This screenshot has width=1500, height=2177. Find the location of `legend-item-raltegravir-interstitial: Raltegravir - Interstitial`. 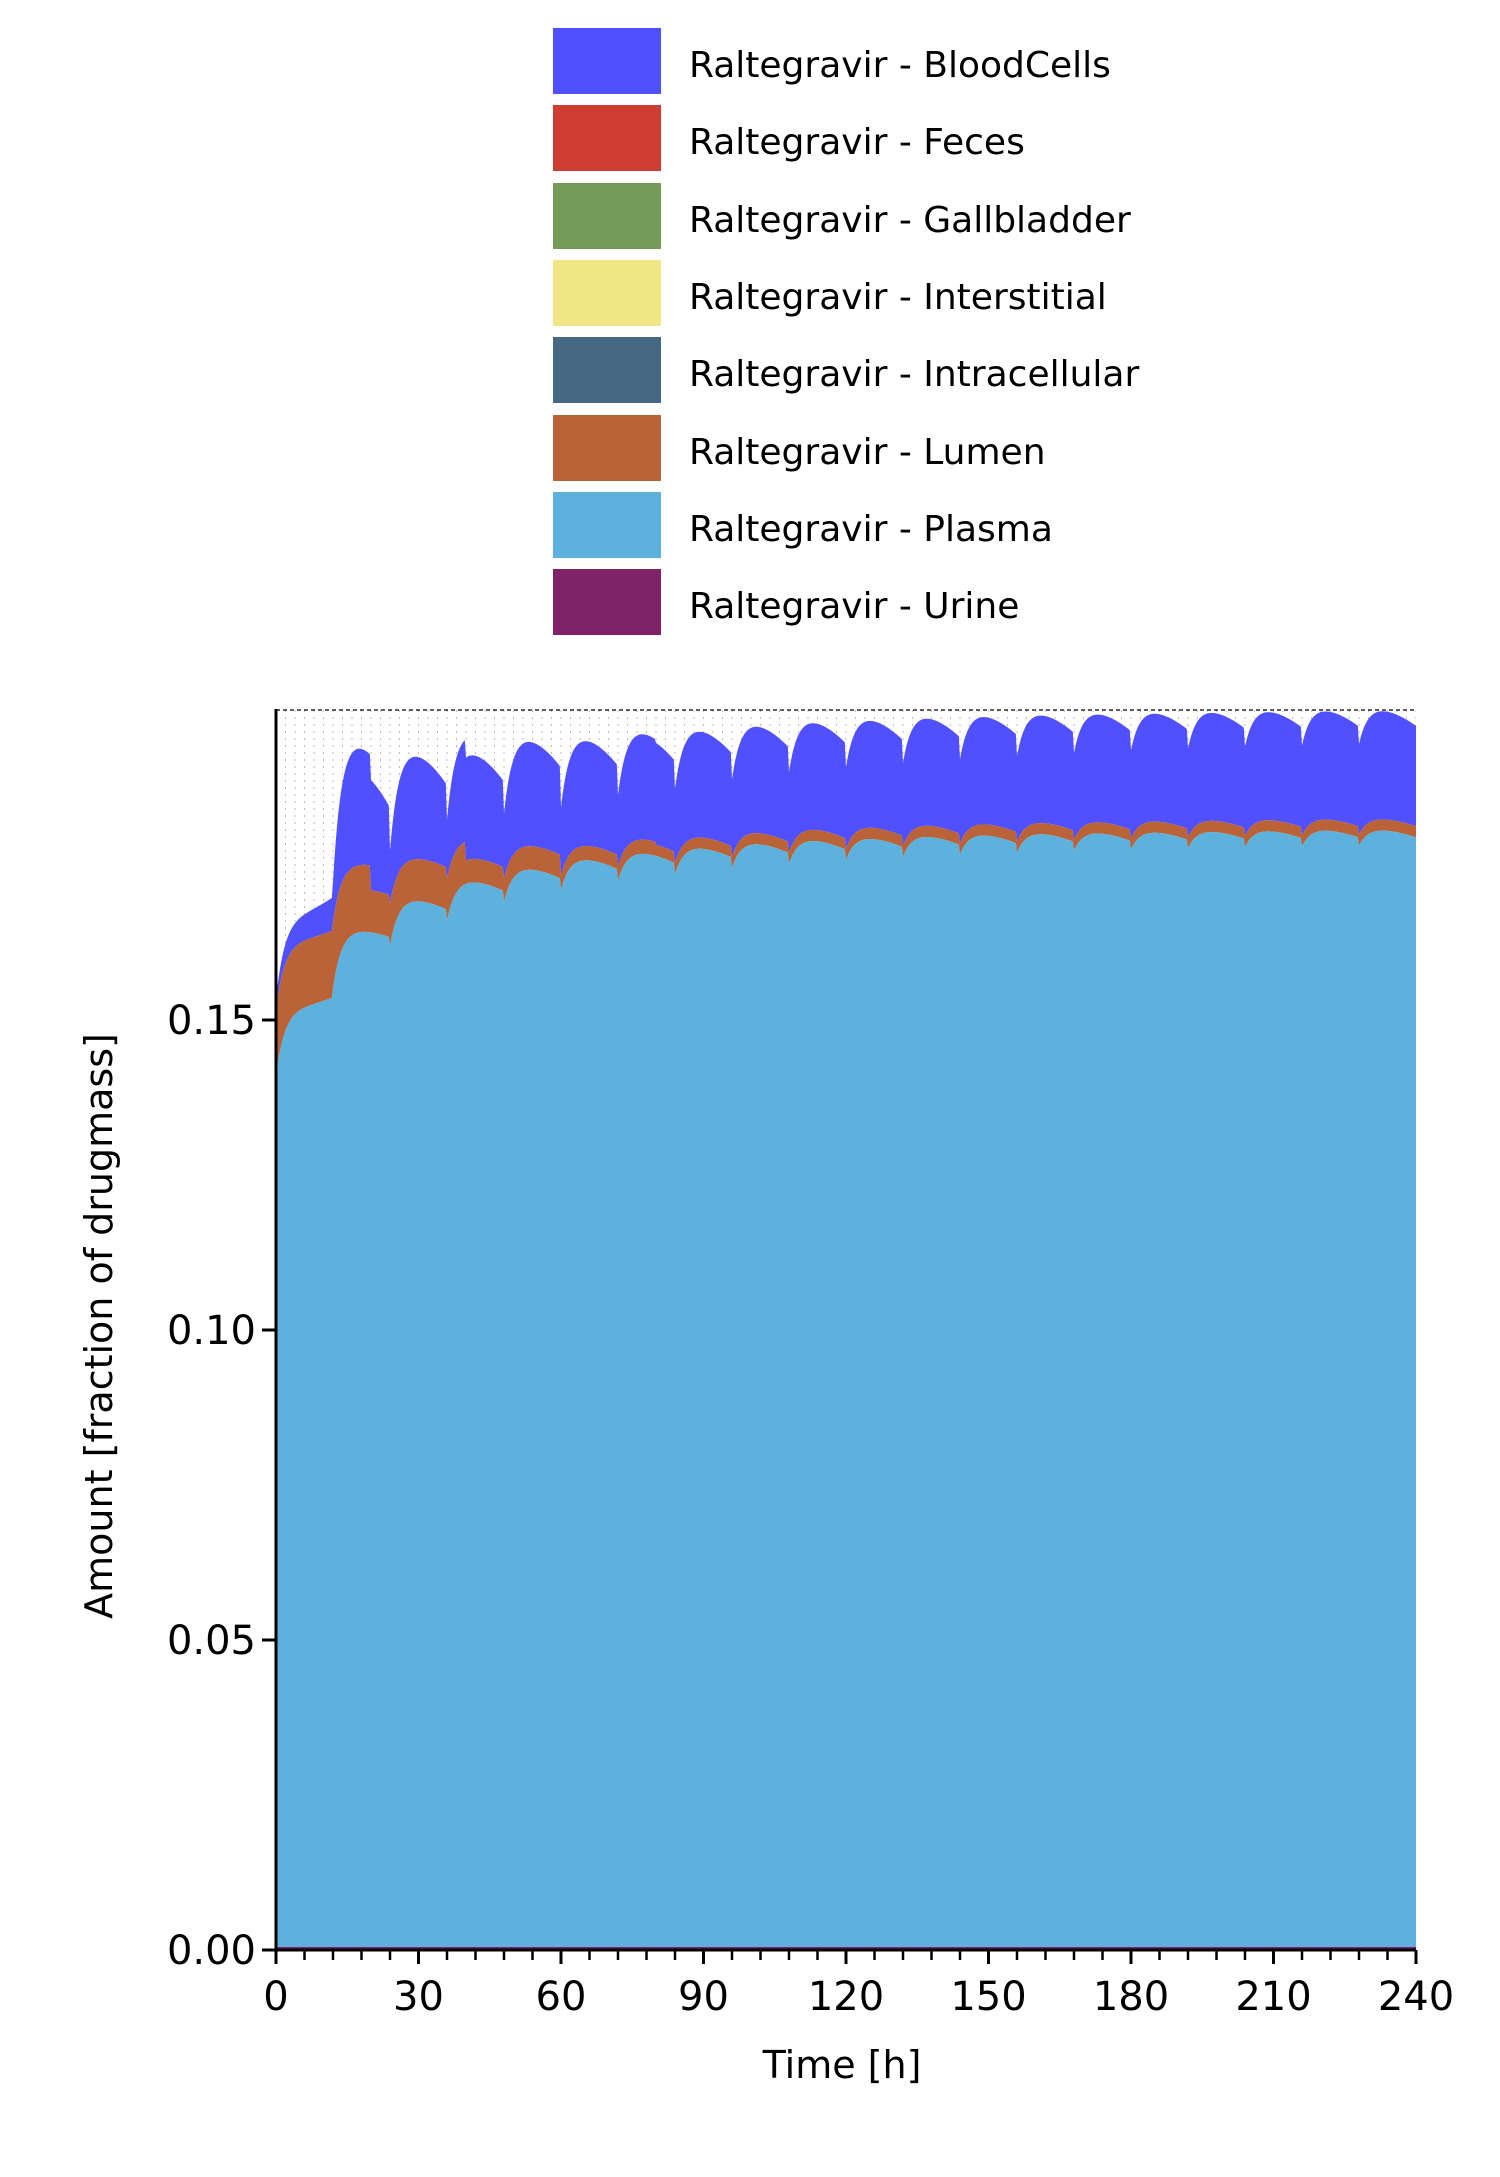

legend-item-raltegravir-interstitial: Raltegravir - Interstitial is located at coordinates (903, 292).